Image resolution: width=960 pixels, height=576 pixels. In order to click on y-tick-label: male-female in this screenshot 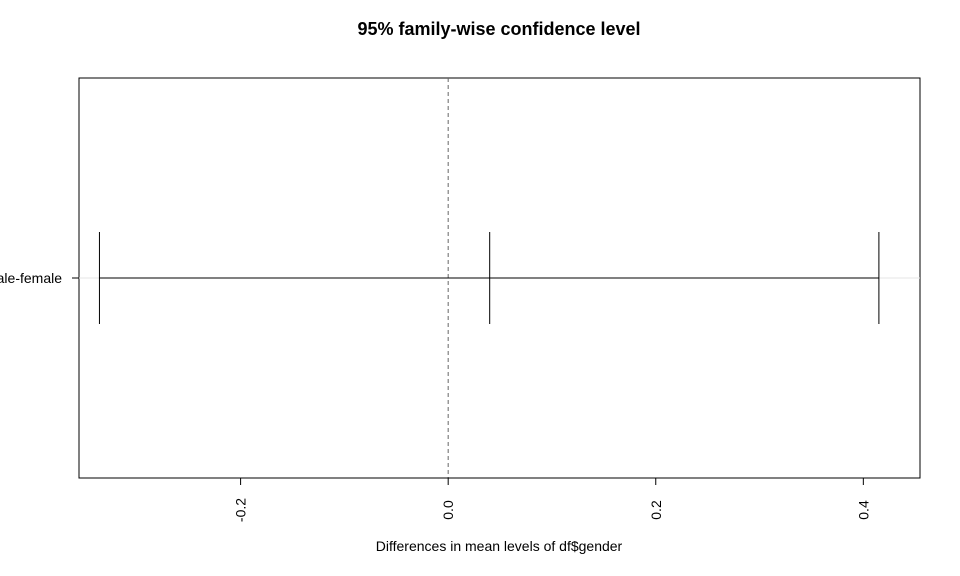, I will do `click(31, 278)`.